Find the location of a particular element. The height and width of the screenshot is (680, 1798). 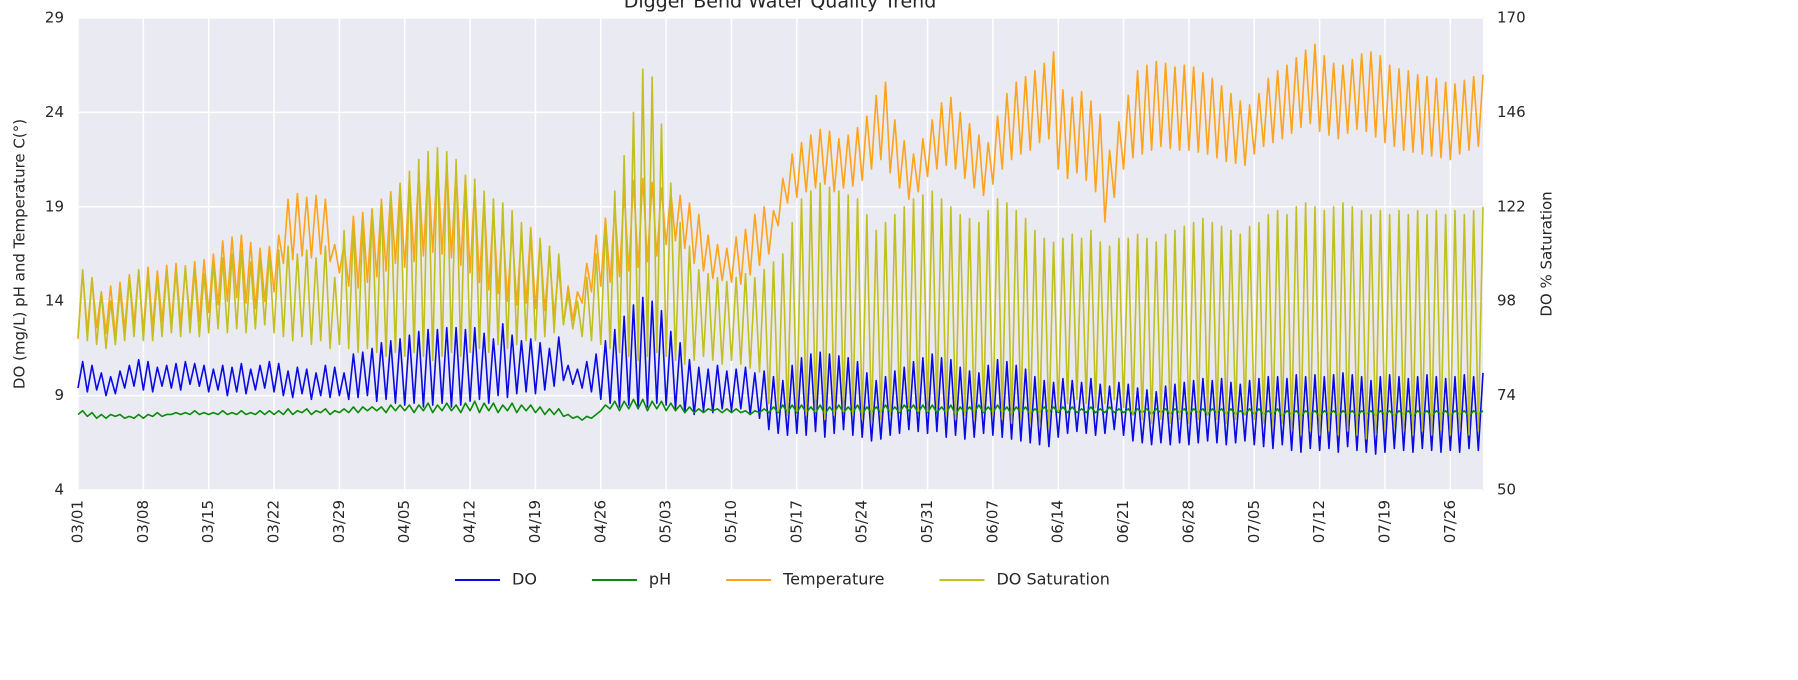

x-tick-label: 05/31 is located at coordinates (927, 521).